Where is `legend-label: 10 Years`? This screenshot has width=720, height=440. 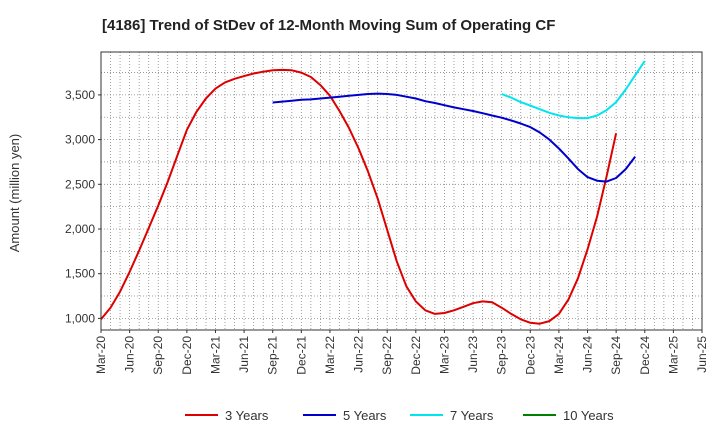 legend-label: 10 Years is located at coordinates (588, 415).